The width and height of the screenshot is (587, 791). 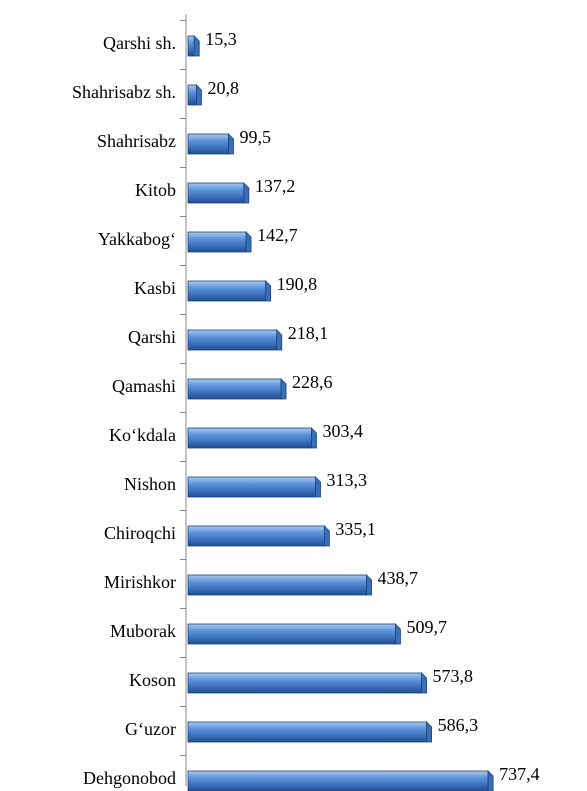 I want to click on category-label: Muborak, so click(x=143, y=631).